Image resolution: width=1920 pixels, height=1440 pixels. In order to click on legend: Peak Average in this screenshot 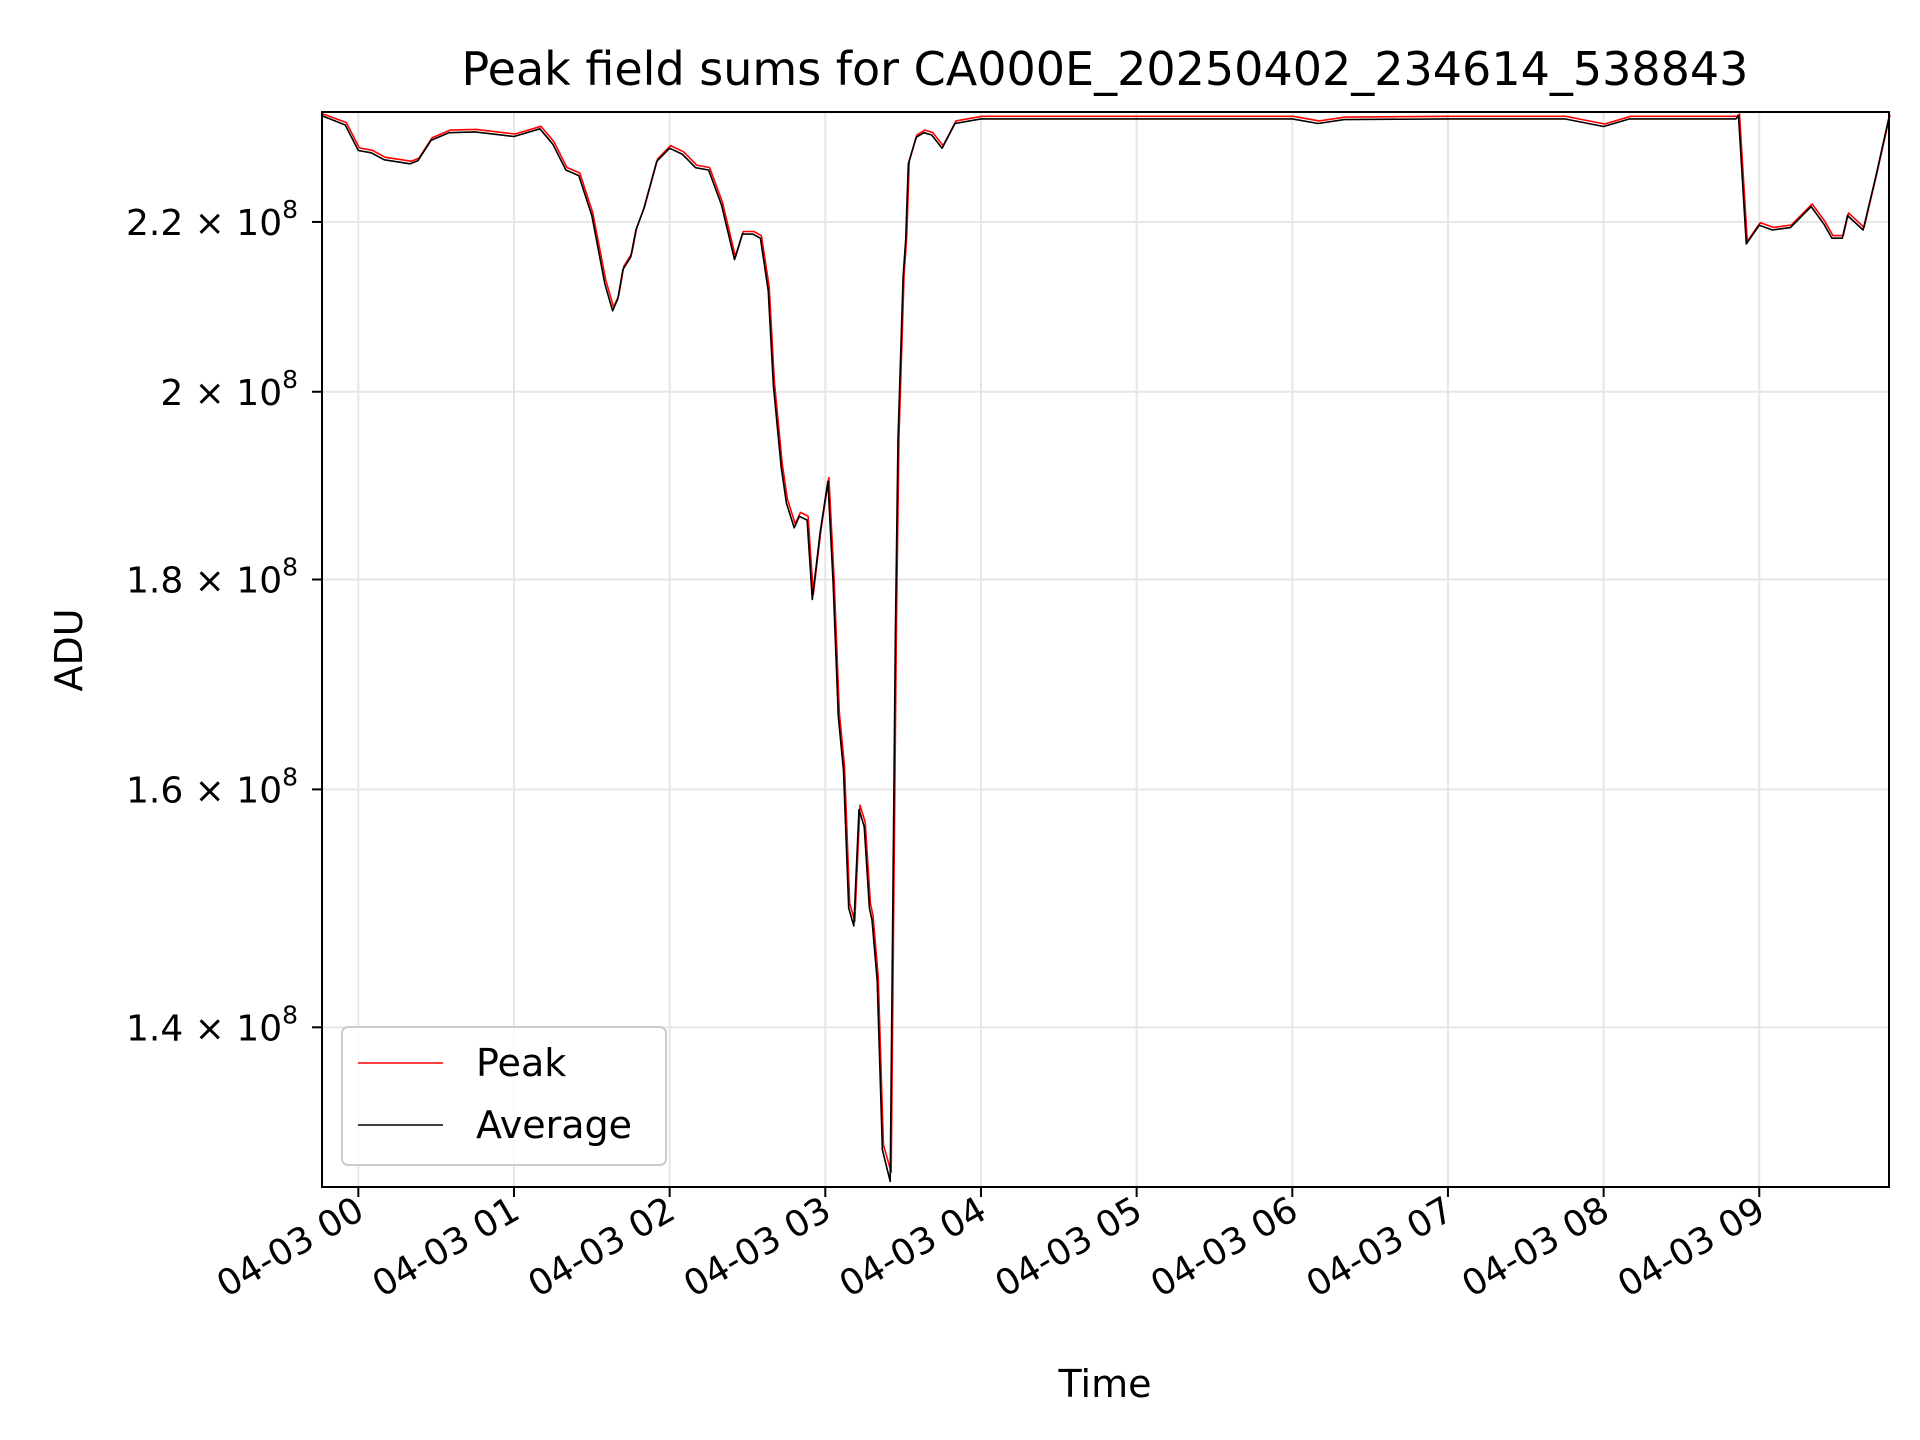, I will do `click(504, 1096)`.